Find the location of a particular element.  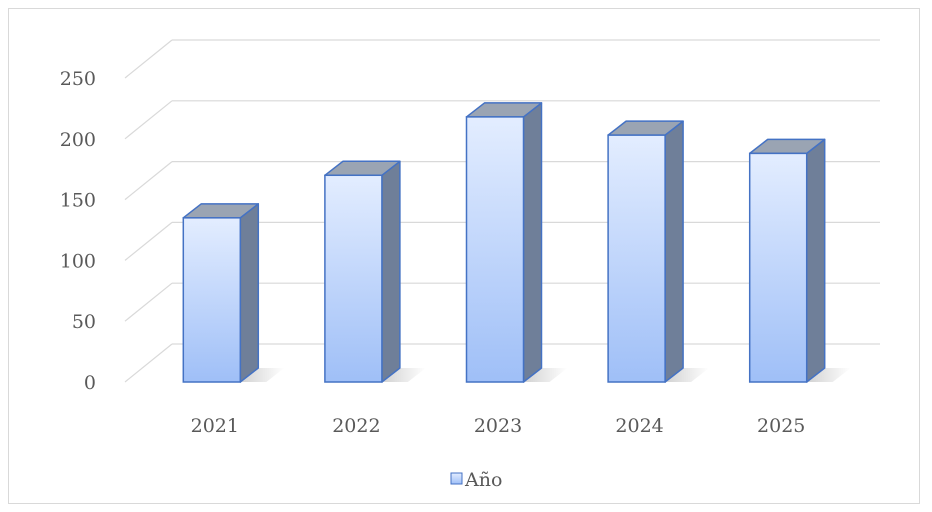

y-tick-label: 150 is located at coordinates (78, 201).